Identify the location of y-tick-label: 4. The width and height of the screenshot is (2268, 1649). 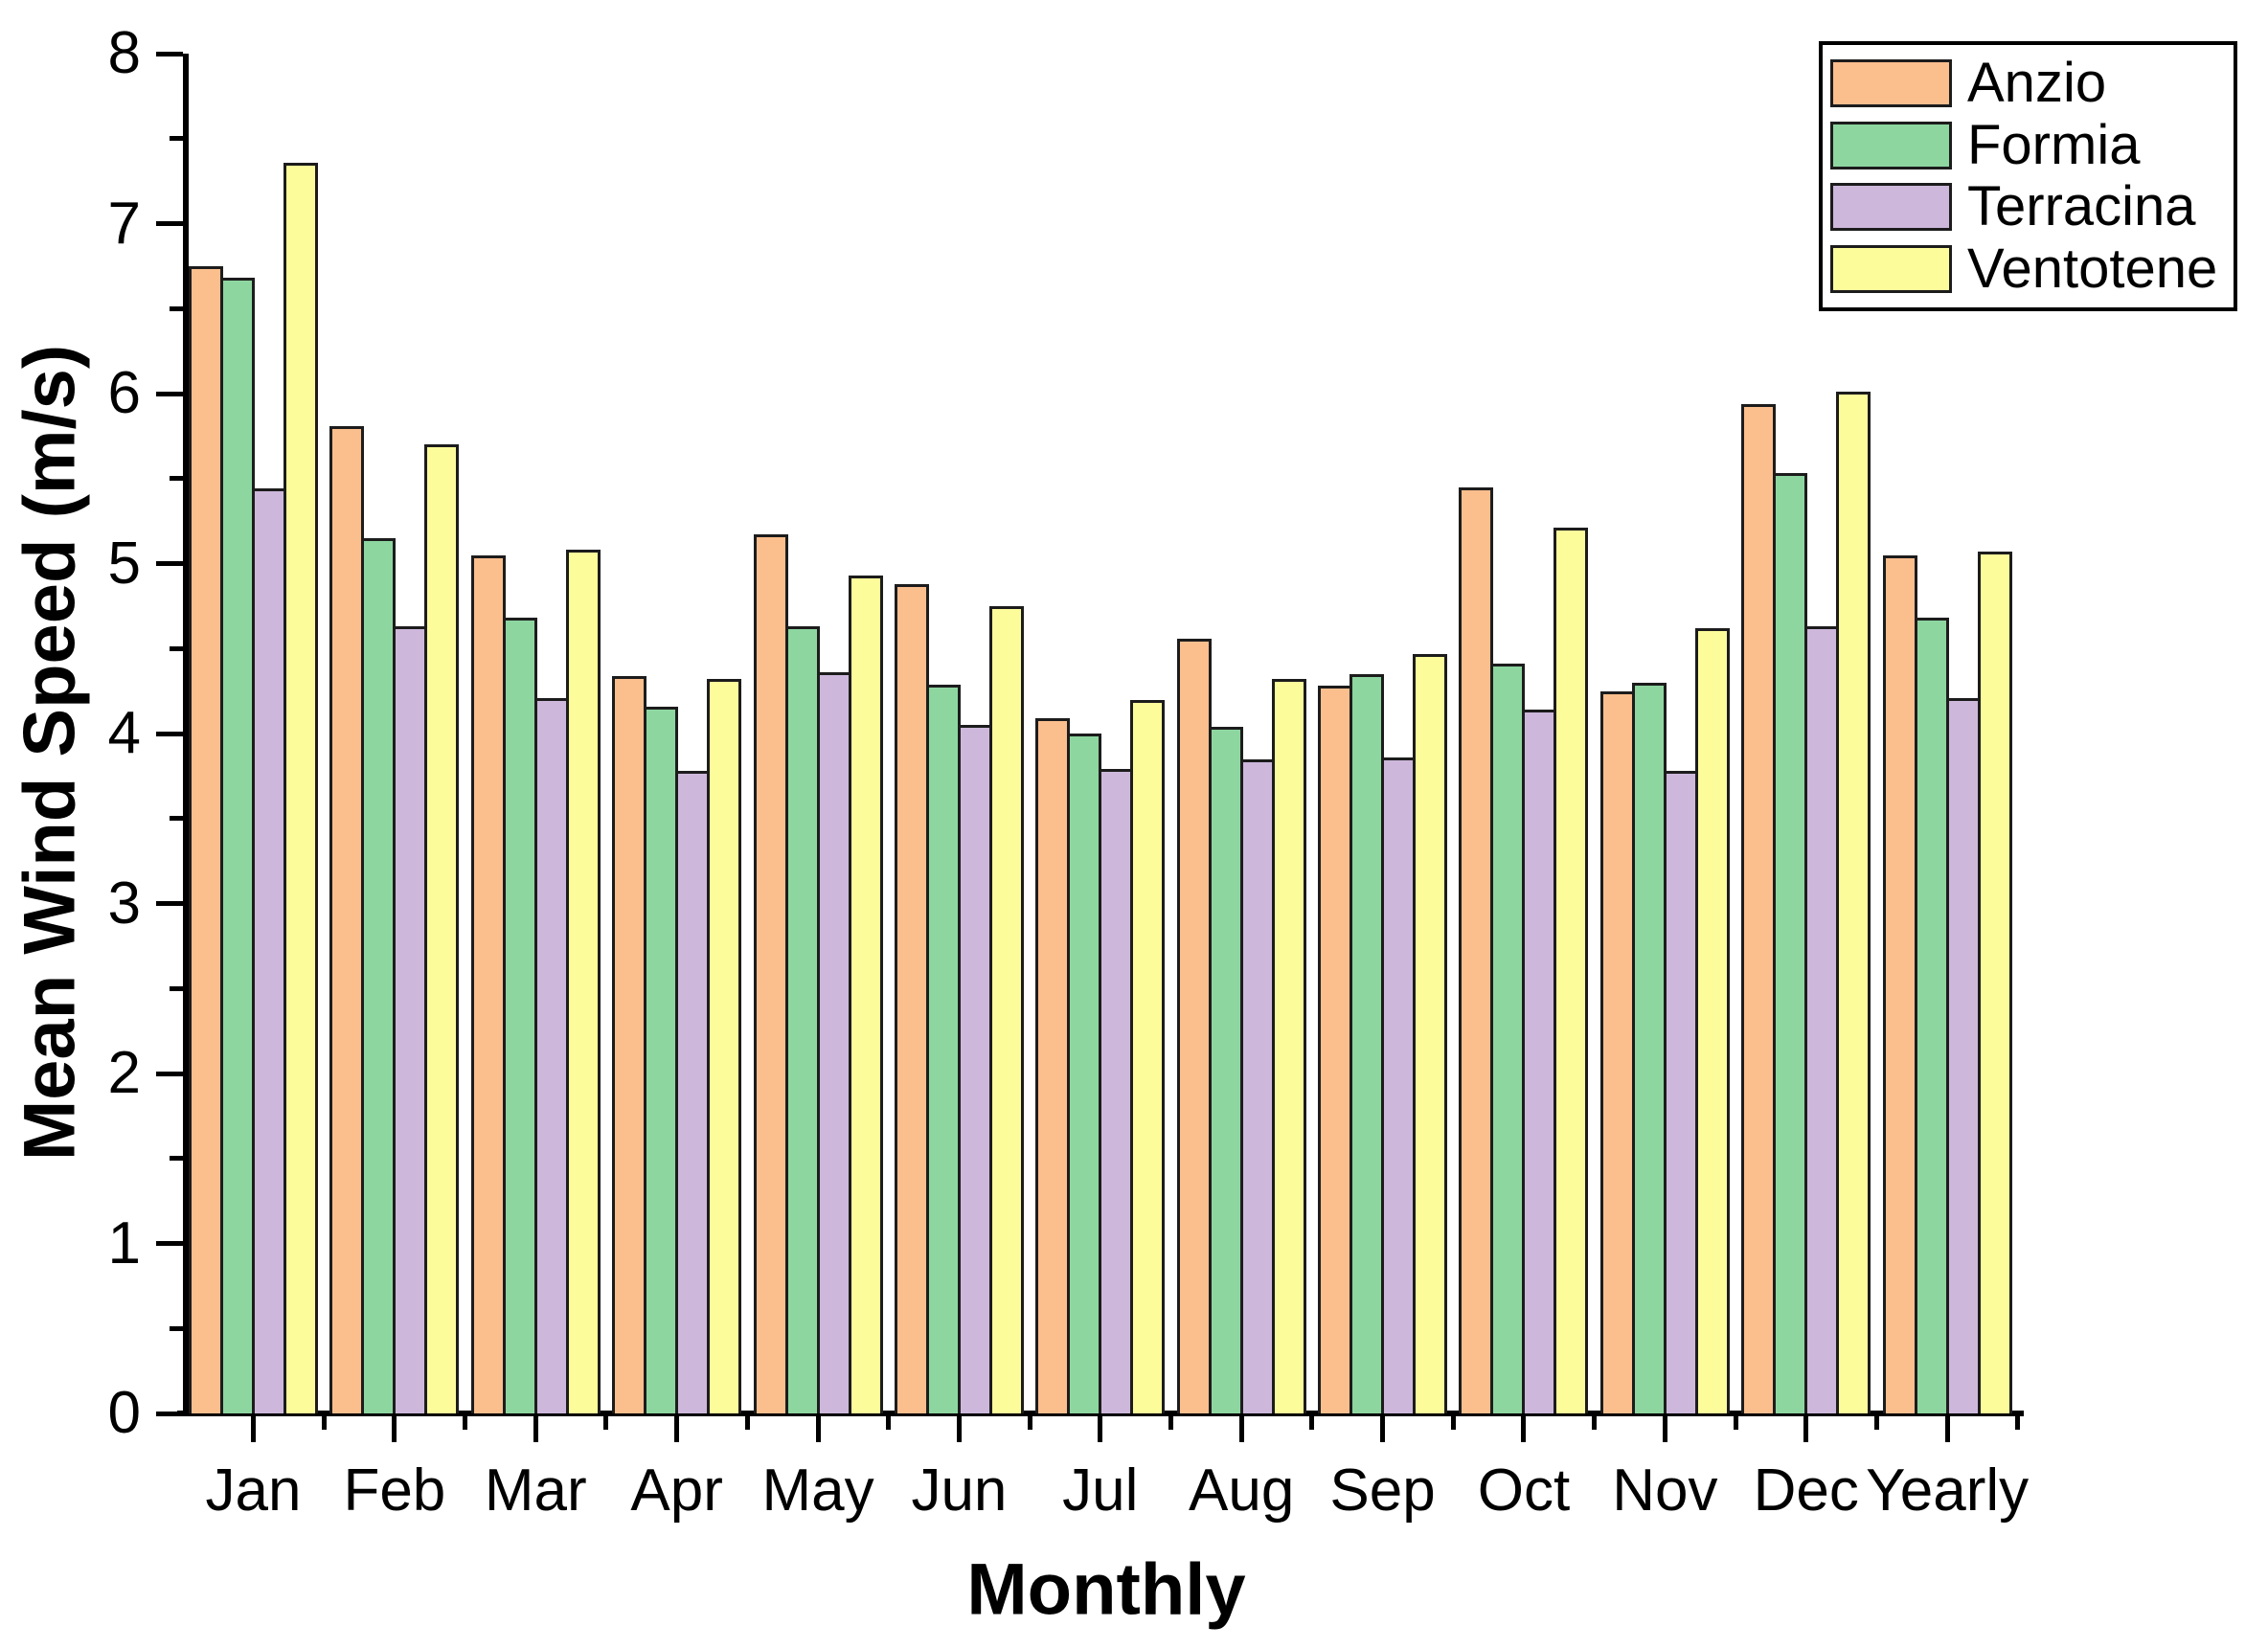
(124, 733).